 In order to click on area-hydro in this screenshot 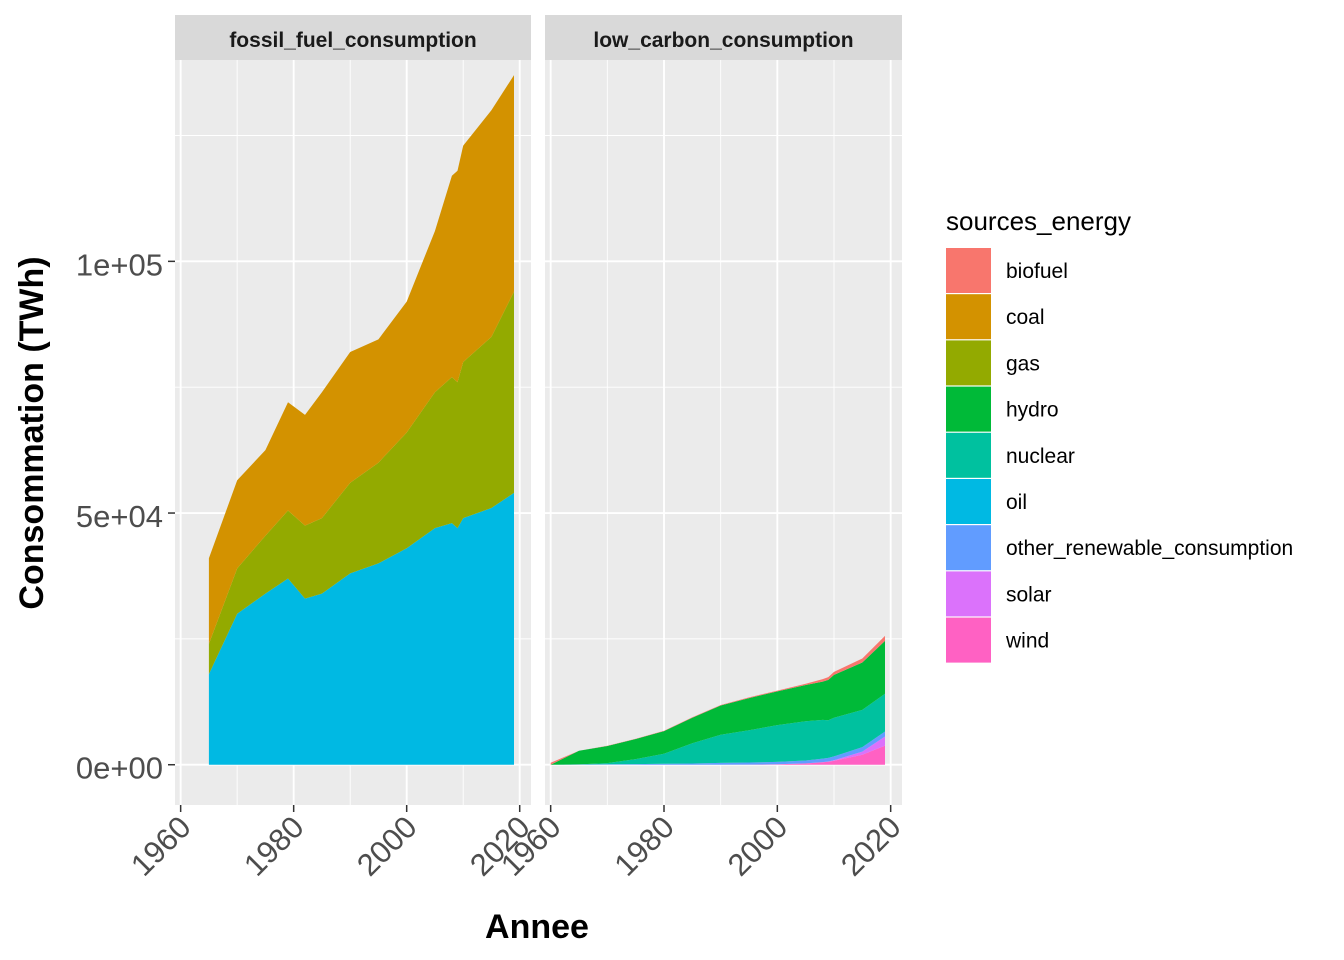, I will do `click(717, 702)`.